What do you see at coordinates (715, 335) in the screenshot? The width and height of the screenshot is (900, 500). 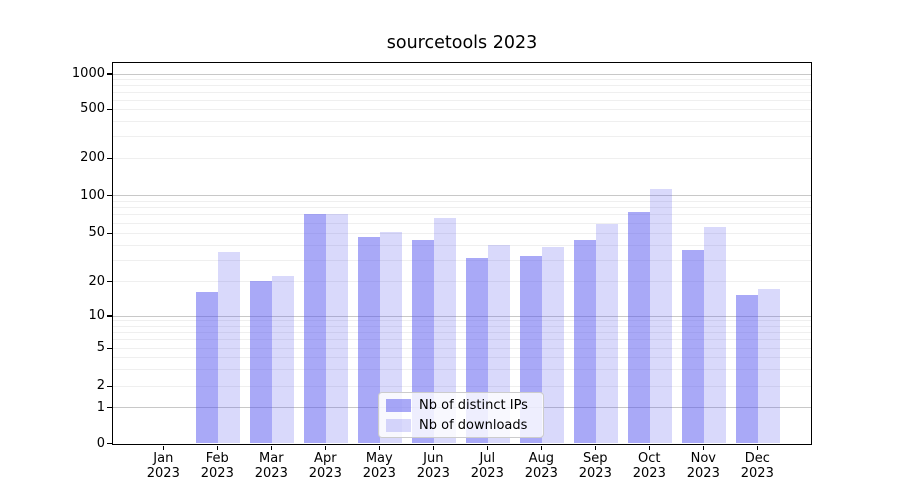 I see `bar-downloads-nov` at bounding box center [715, 335].